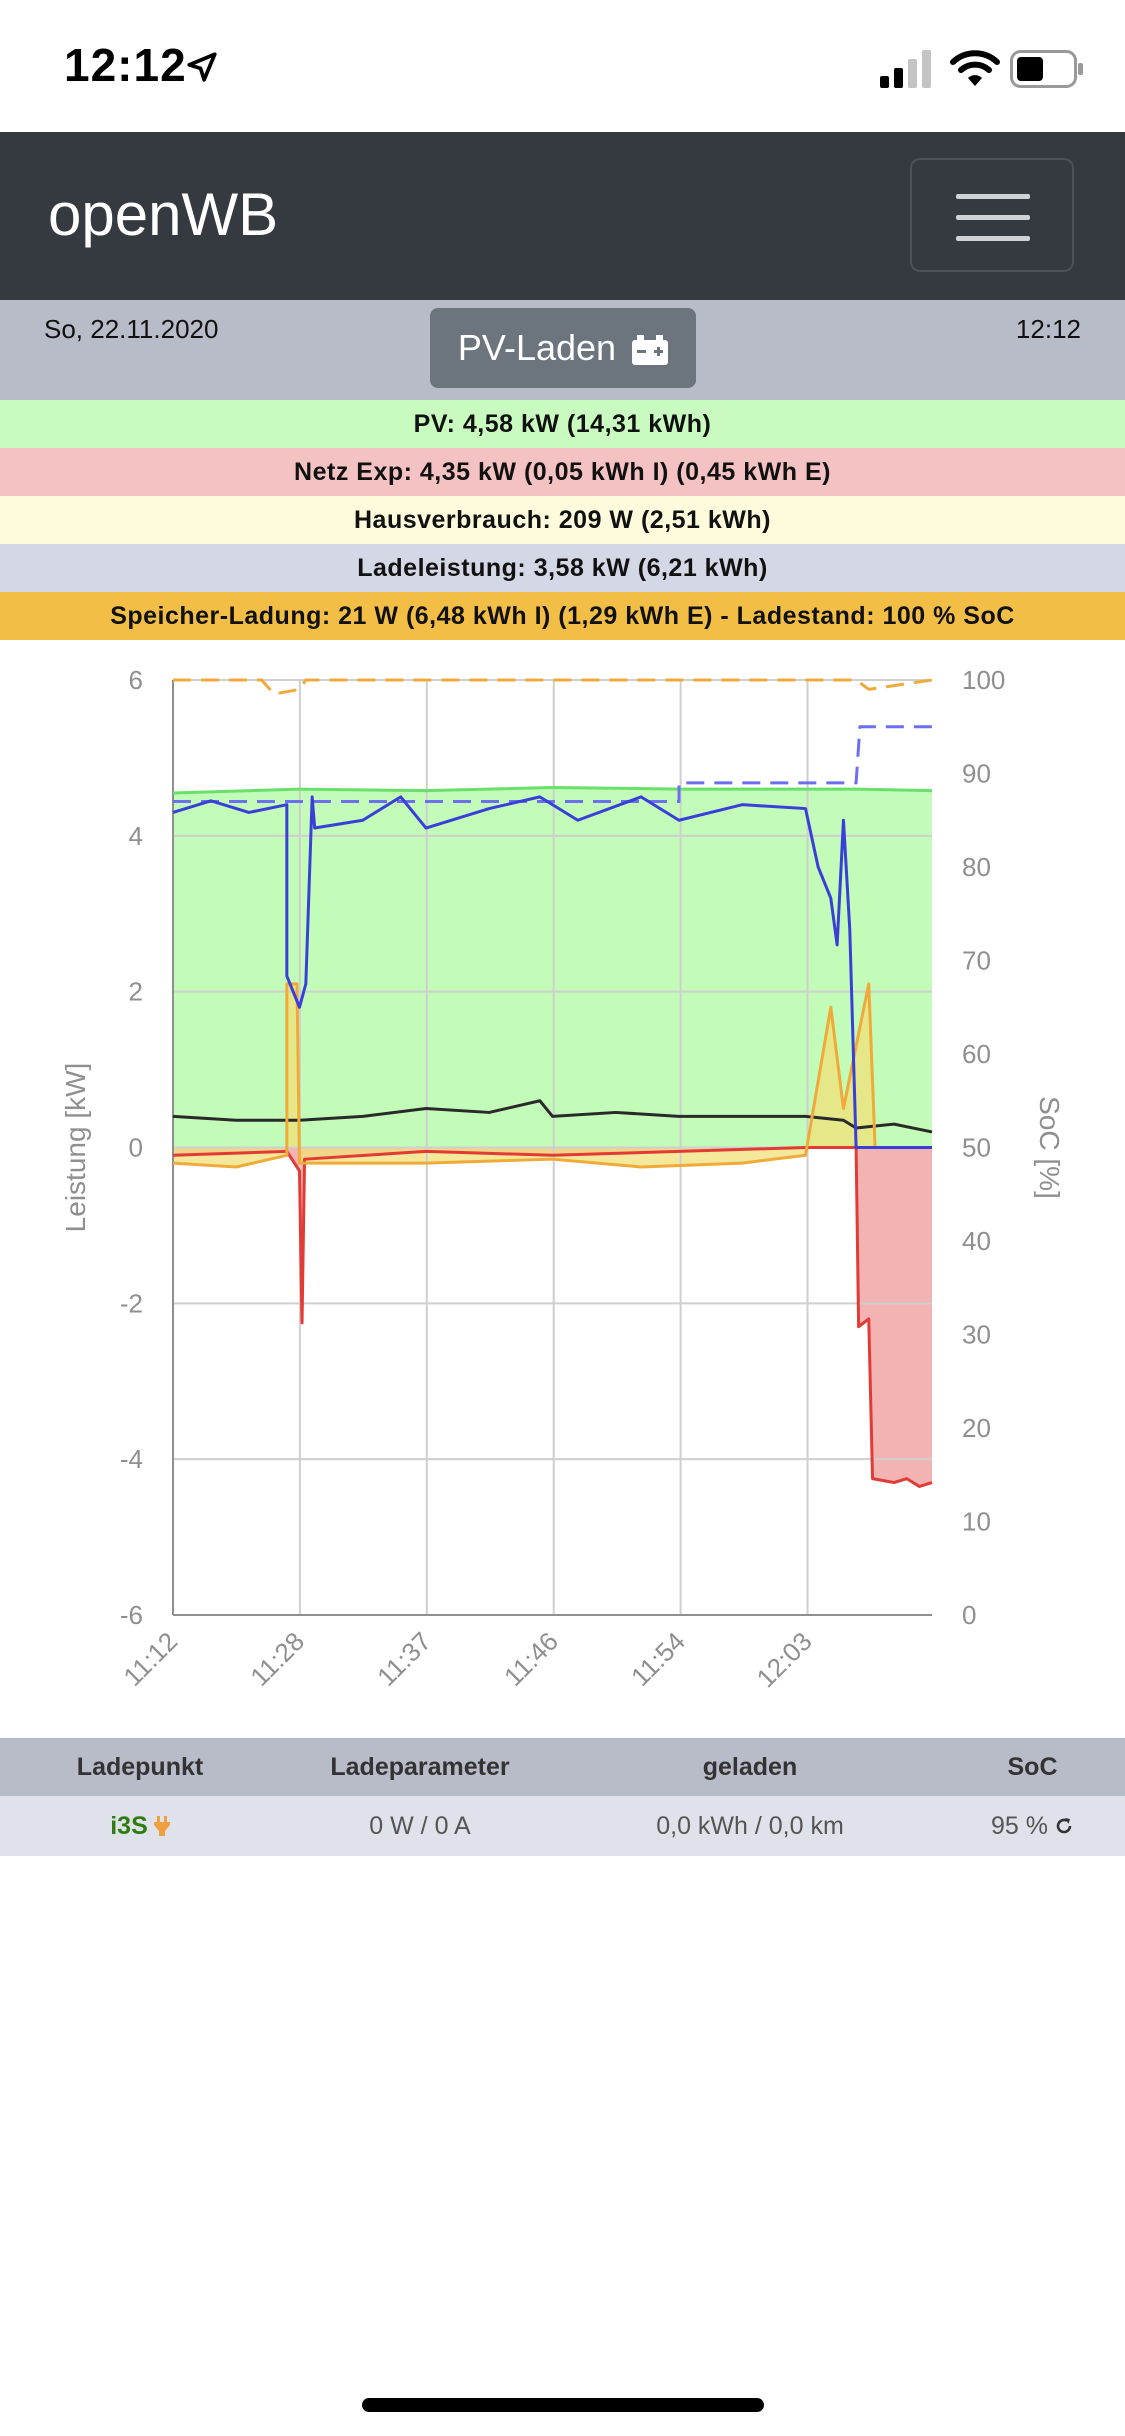  Describe the element at coordinates (976, 1428) in the screenshot. I see `y2-tick-label: 20` at that location.